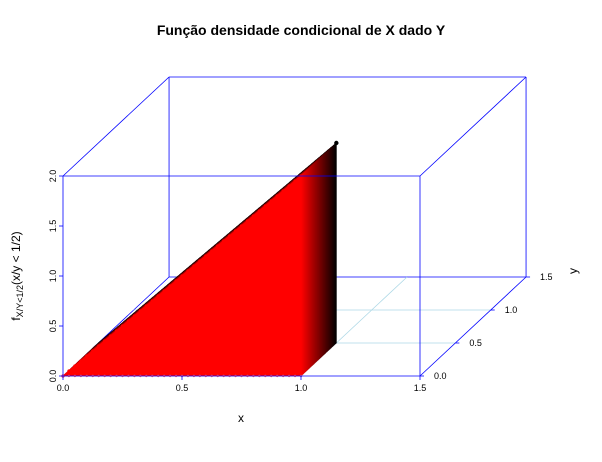 Image resolution: width=602 pixels, height=462 pixels. I want to click on x-tick-label: 1.0, so click(301, 388).